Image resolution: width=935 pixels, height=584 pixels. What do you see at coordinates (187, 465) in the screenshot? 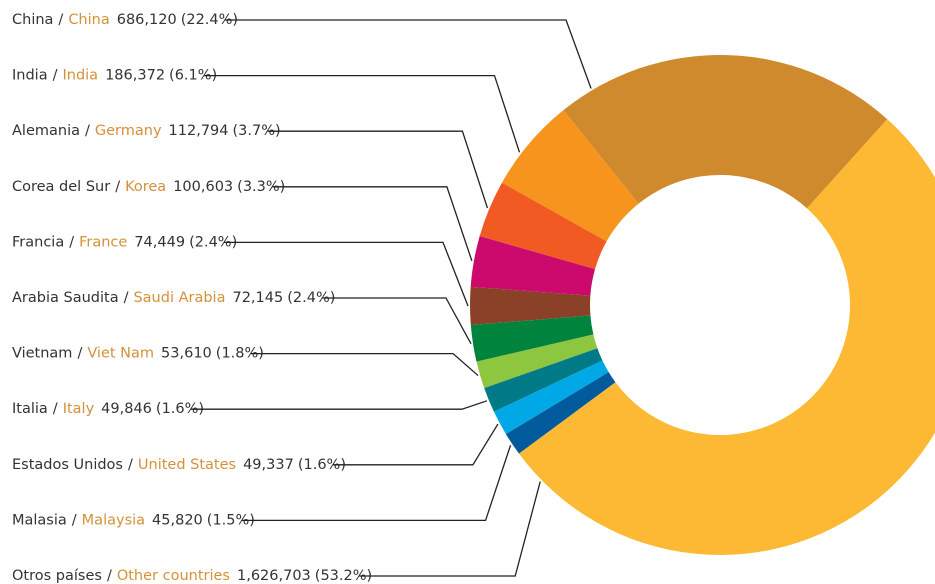
I see `label-en: United States` at bounding box center [187, 465].